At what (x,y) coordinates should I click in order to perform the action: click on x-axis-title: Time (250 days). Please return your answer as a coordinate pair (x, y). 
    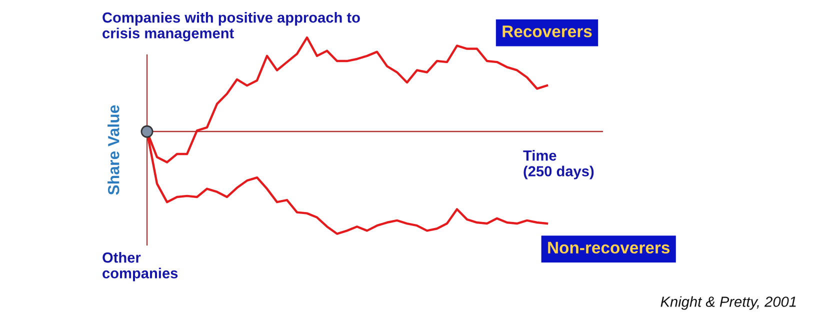
    Looking at the image, I should click on (558, 165).